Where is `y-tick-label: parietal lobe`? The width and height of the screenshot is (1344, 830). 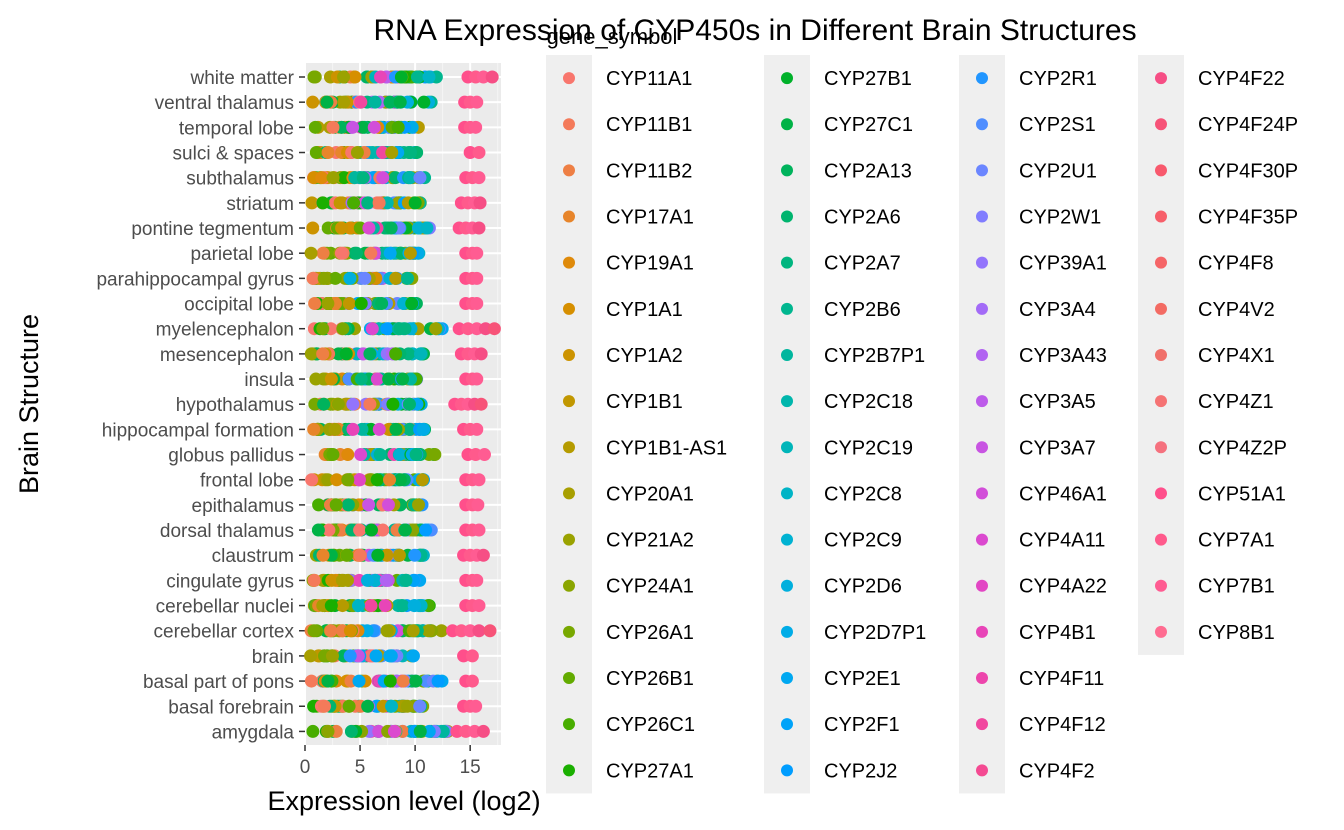 y-tick-label: parietal lobe is located at coordinates (242, 254).